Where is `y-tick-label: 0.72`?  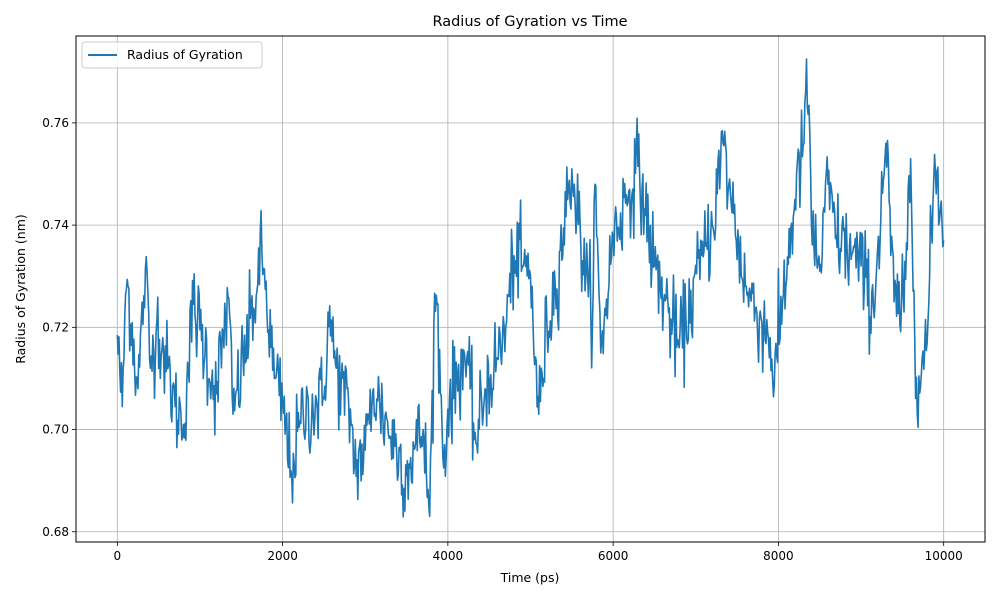 y-tick-label: 0.72 is located at coordinates (55, 327).